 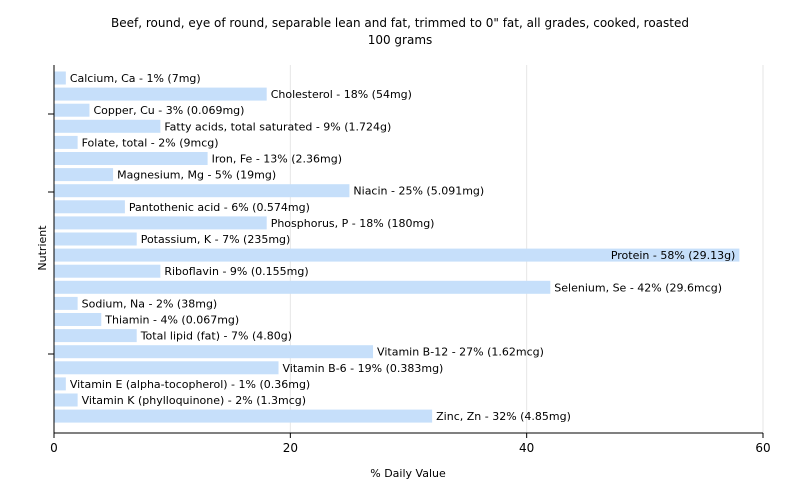 I want to click on bar-label: Niacin - 25% (5.091mg), so click(x=418, y=191).